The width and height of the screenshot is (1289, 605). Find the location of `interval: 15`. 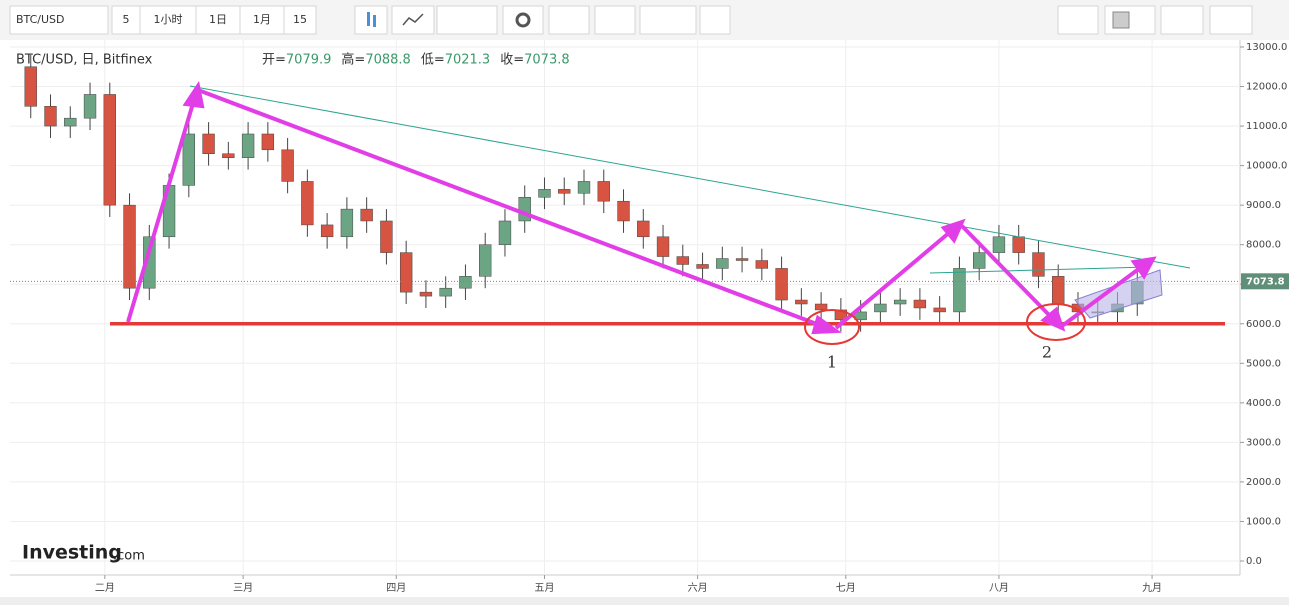

interval: 15 is located at coordinates (300, 19).